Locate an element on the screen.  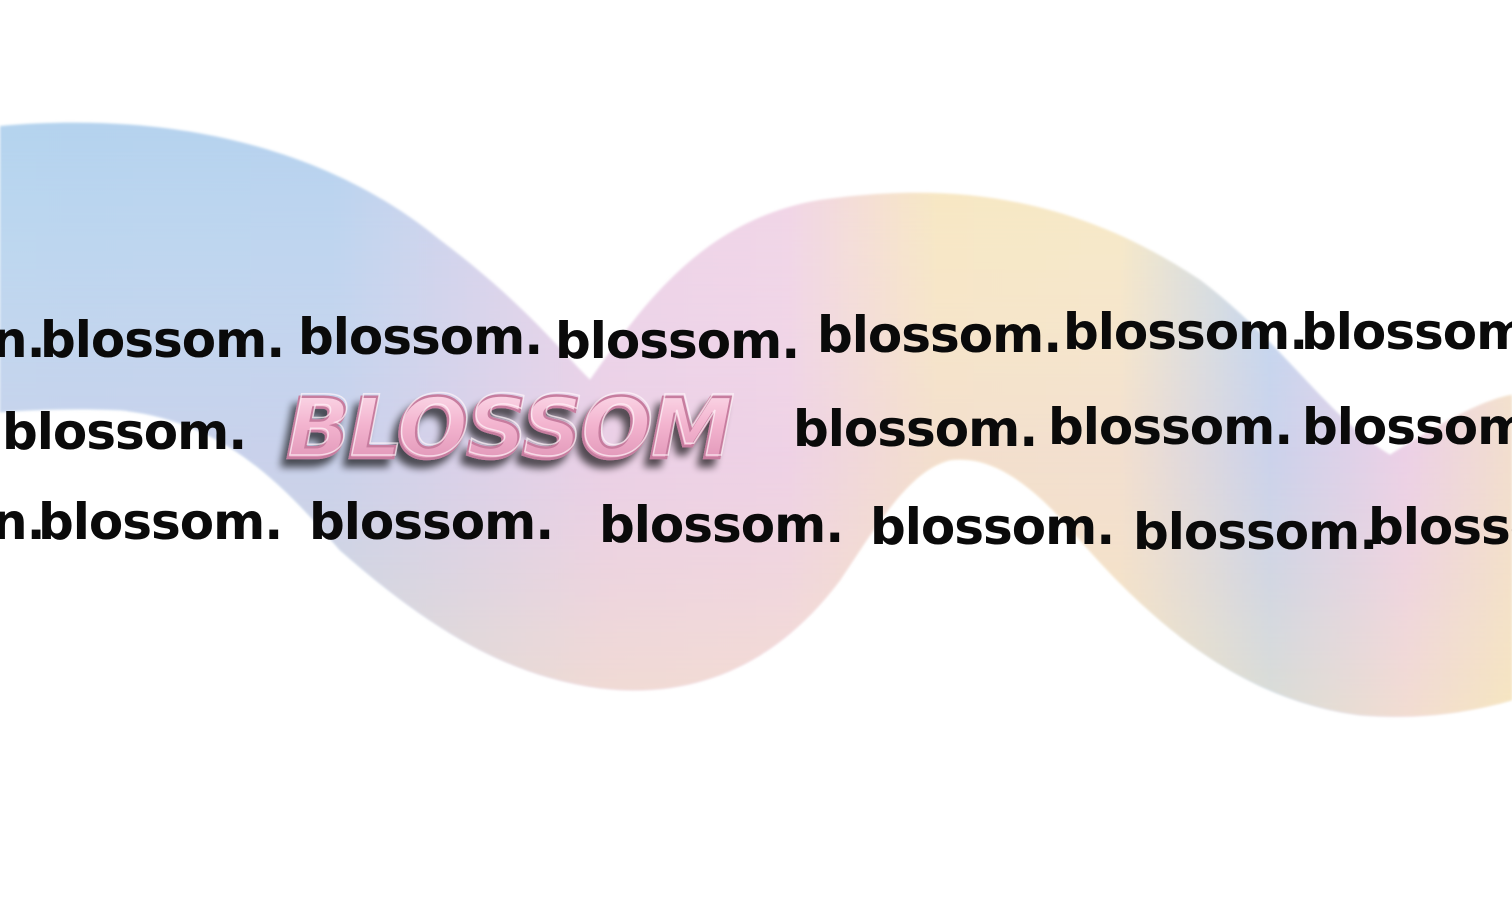
clipped-word-row1: n. is located at coordinates (23, 340).